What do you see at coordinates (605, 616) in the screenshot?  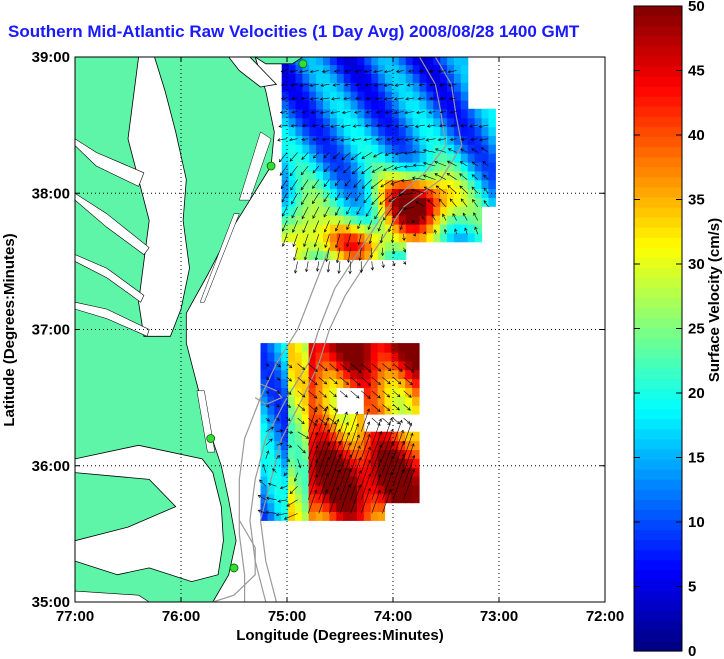 I see `x-tick-label: 72:00` at bounding box center [605, 616].